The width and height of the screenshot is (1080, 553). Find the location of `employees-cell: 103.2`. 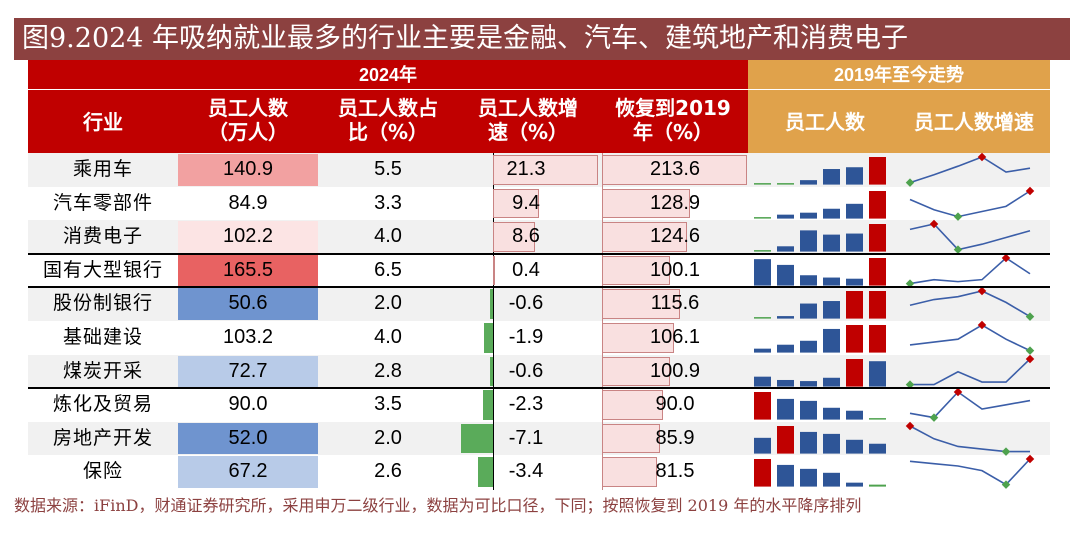

employees-cell: 103.2 is located at coordinates (248, 338).